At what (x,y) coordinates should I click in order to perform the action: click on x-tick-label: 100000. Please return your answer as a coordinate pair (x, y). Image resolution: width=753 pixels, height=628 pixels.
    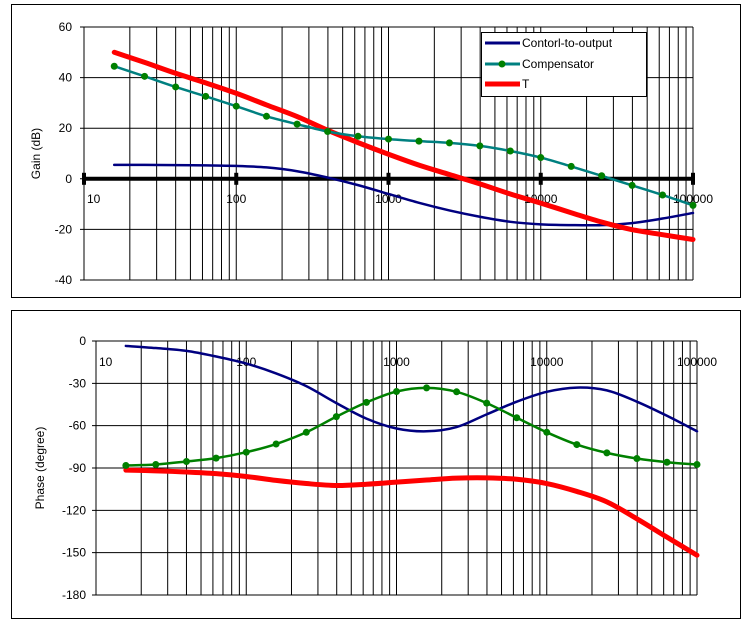
    Looking at the image, I should click on (697, 362).